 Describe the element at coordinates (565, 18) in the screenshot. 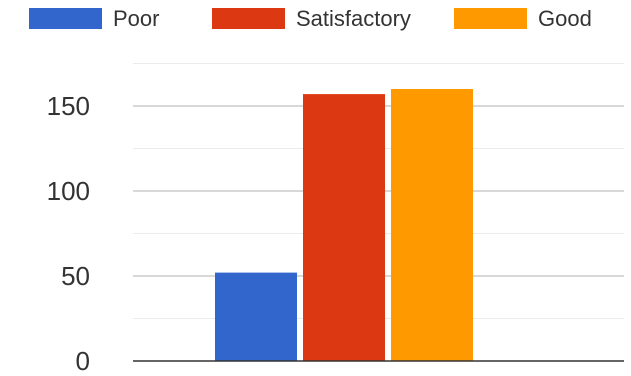

I see `legend-label: Good` at that location.